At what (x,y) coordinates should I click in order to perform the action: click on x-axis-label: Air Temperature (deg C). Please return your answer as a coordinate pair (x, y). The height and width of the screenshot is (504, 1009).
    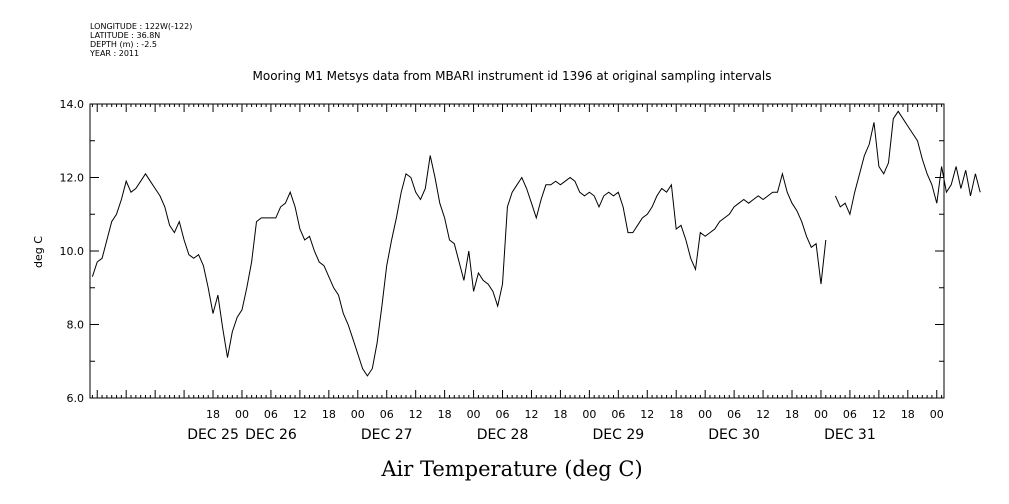
    Looking at the image, I should click on (511, 469).